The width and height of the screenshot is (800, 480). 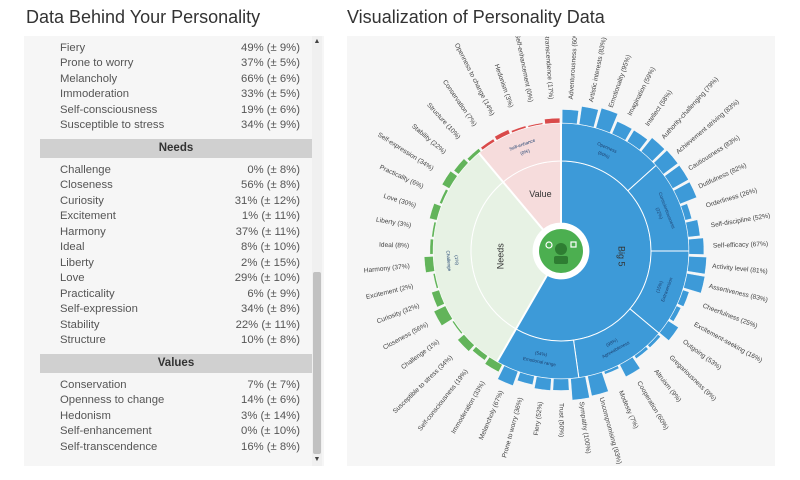 I want to click on trait-value: 8% (± 10%), so click(x=270, y=247).